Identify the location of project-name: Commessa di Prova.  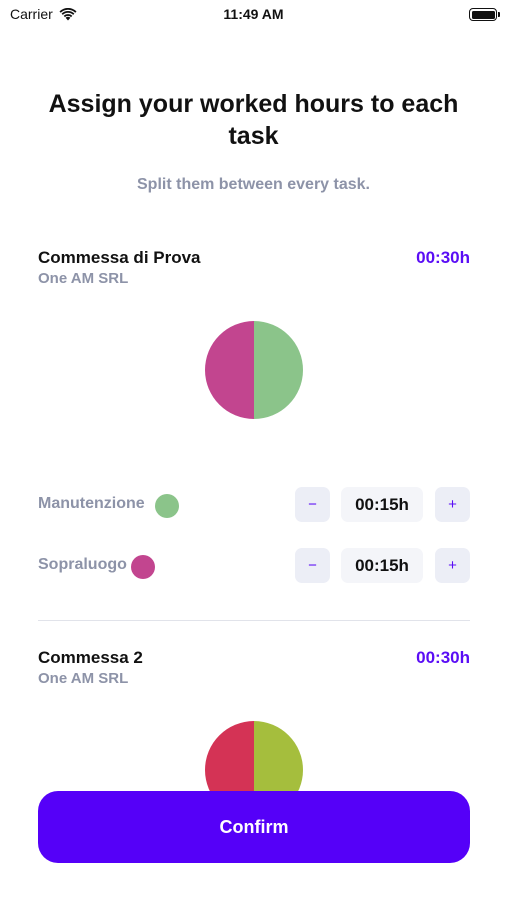
(119, 257).